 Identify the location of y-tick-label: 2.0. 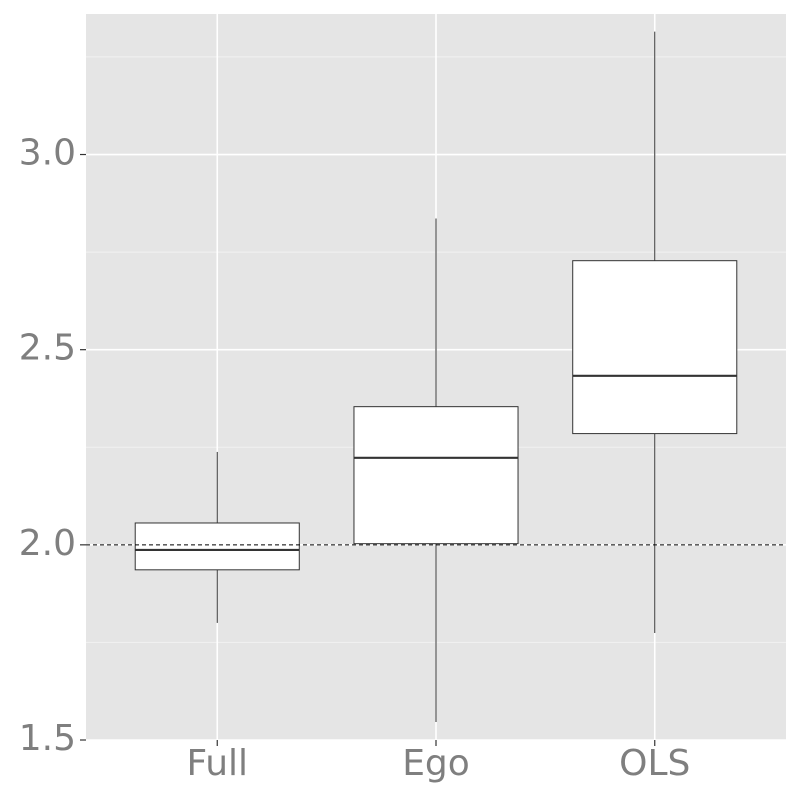
(47, 543).